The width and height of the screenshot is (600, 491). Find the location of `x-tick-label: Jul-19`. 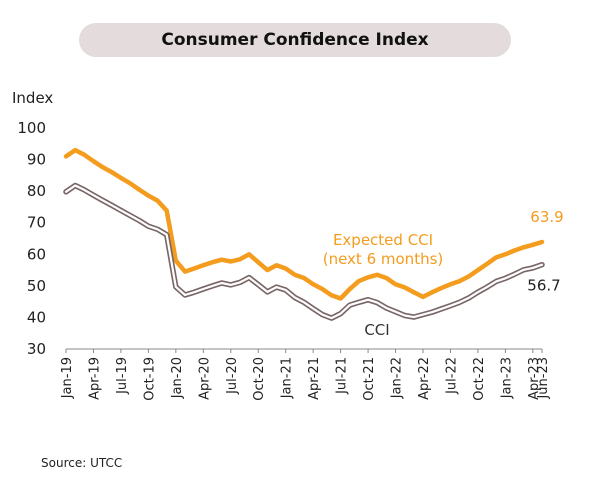

x-tick-label: Jul-19 is located at coordinates (122, 376).